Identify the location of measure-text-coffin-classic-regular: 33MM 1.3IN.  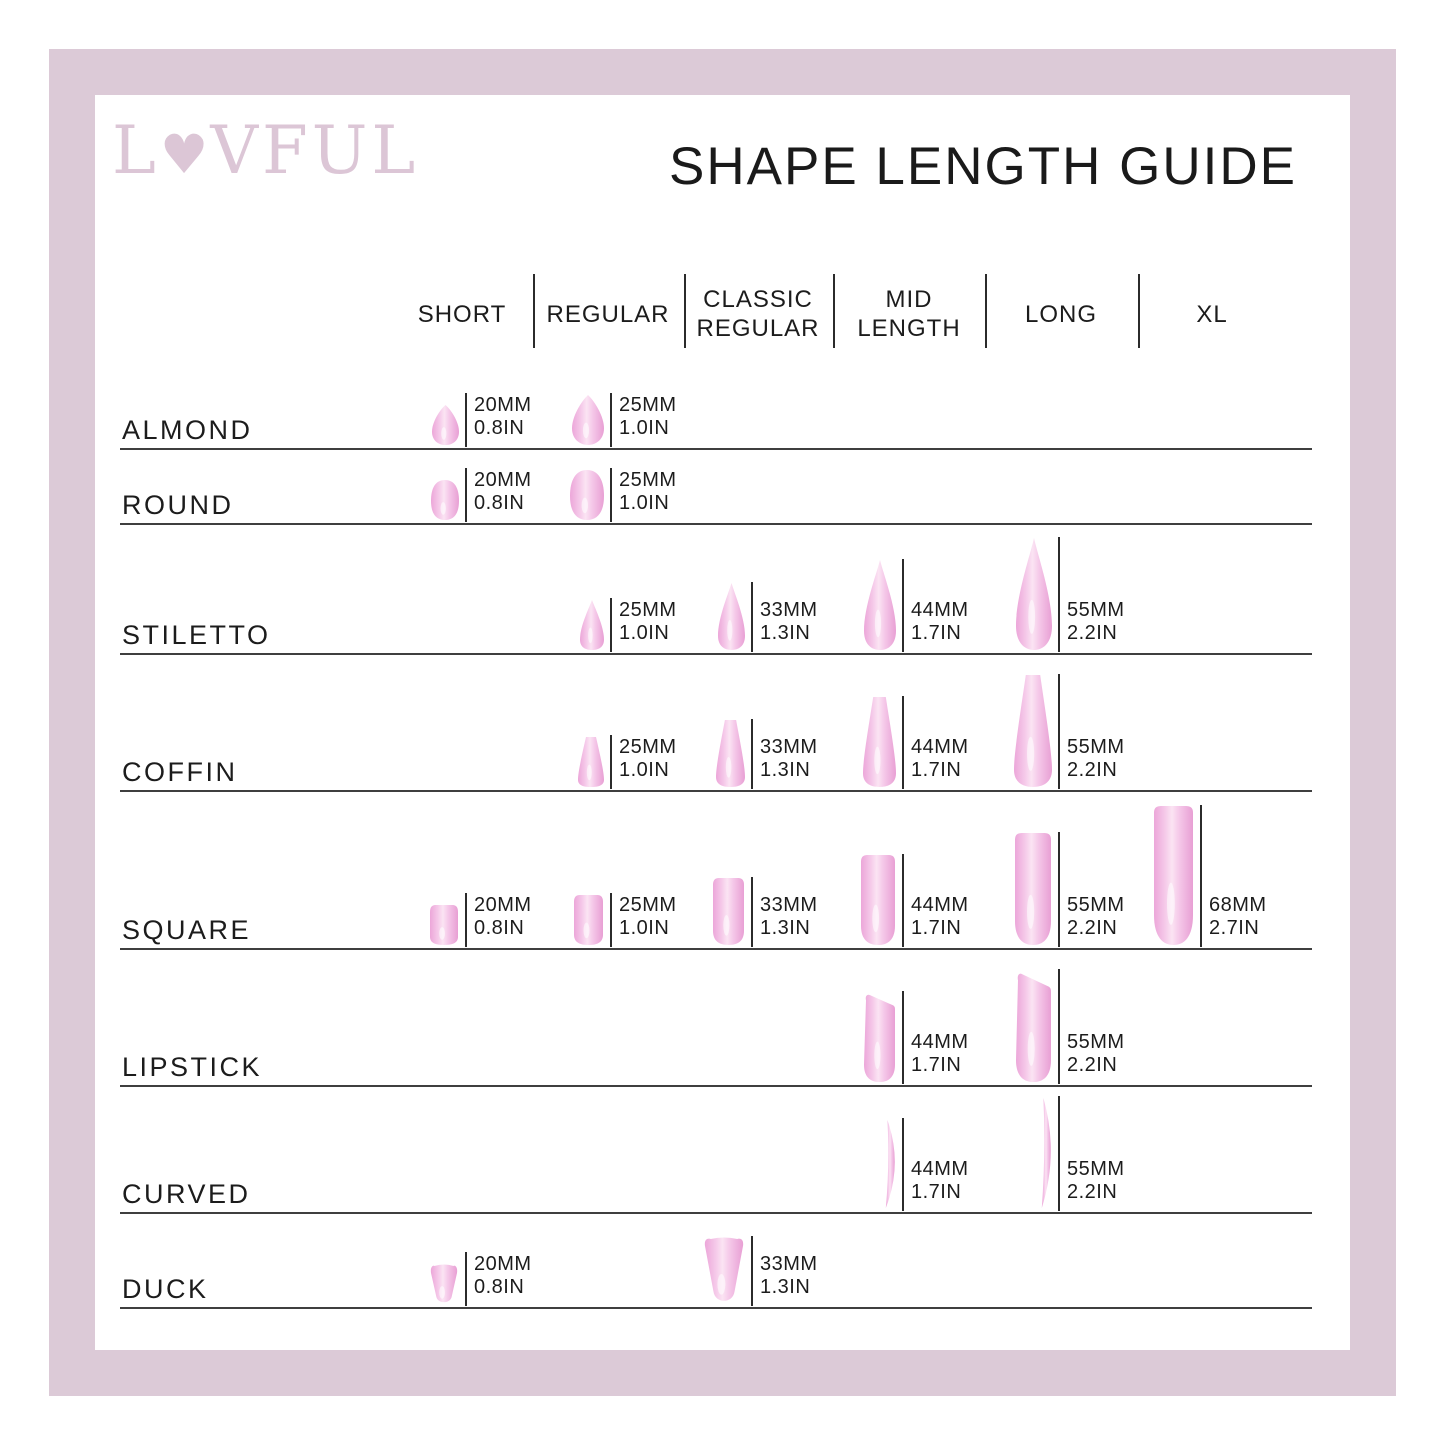
(789, 759).